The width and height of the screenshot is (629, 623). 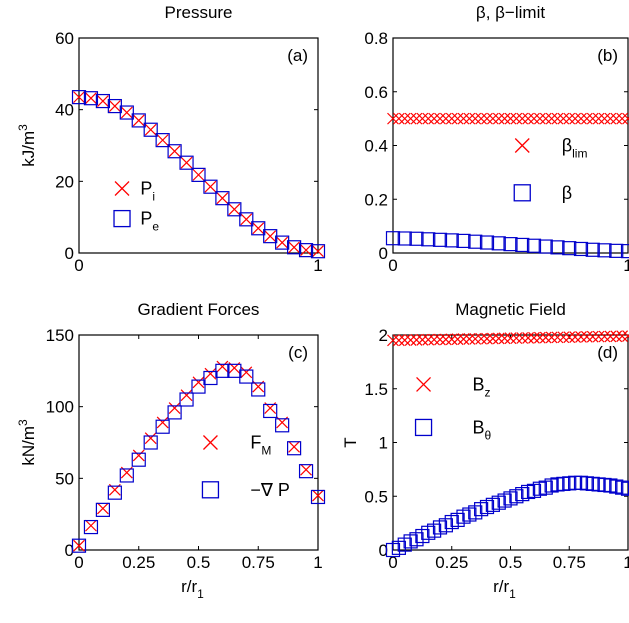 I want to click on legend: Pi Pe, so click(x=136, y=206).